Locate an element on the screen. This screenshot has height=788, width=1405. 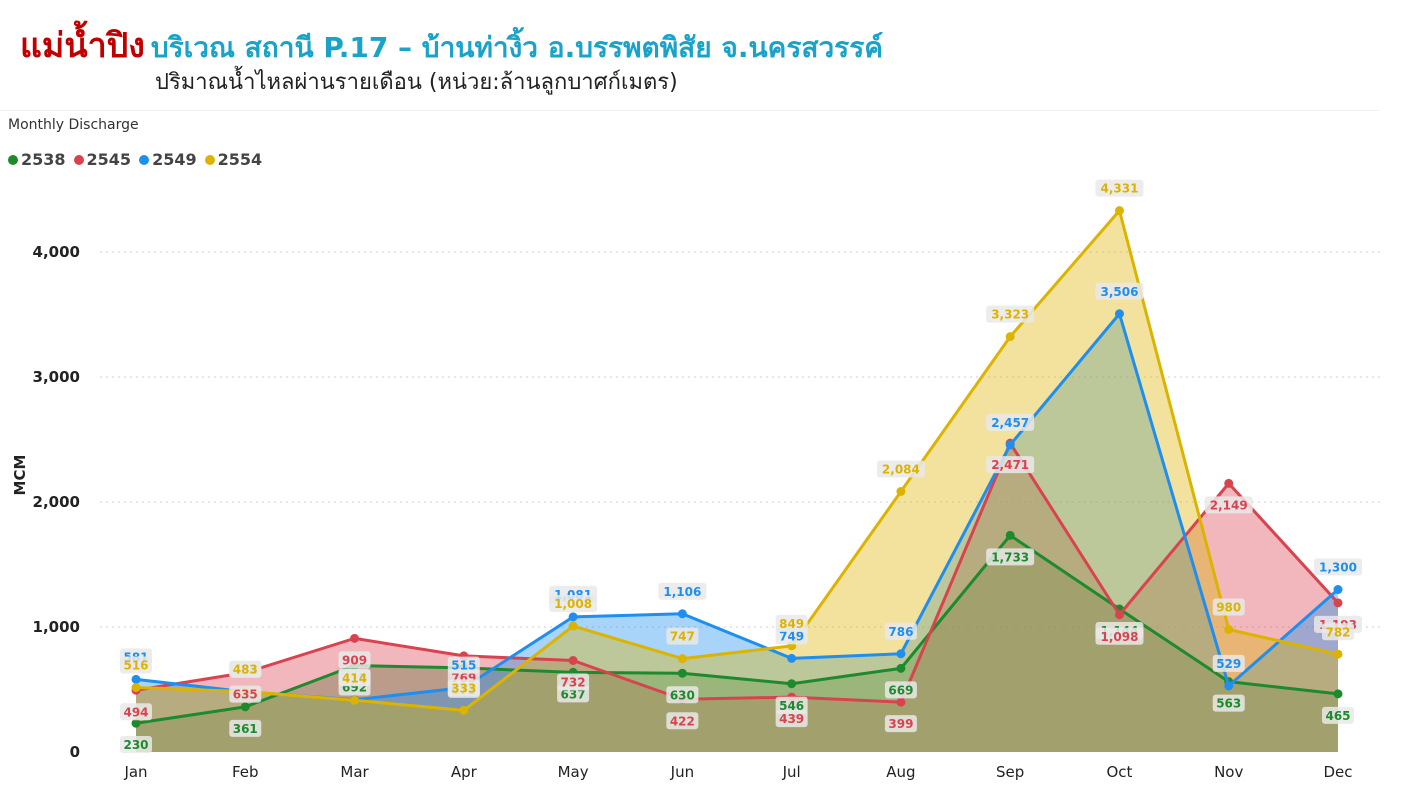
data-label-2538: 546 is located at coordinates (791, 706).